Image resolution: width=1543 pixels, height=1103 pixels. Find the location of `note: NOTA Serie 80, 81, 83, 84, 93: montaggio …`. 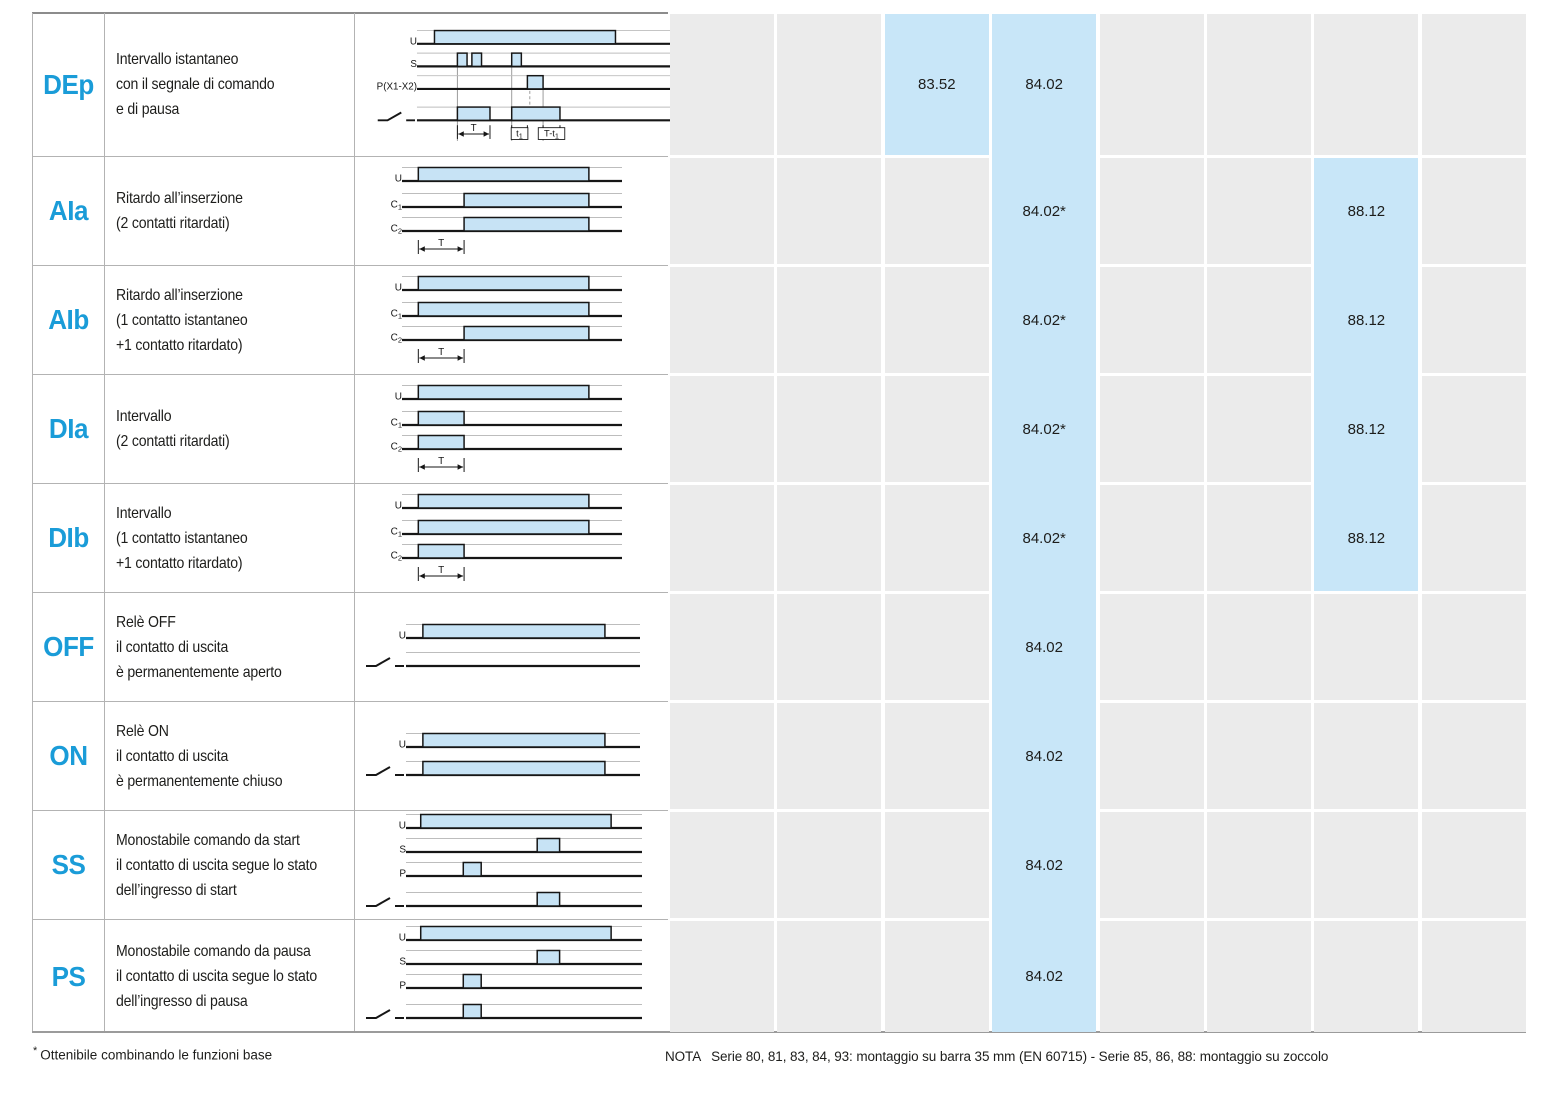

note: NOTA Serie 80, 81, 83, 84, 93: montaggio … is located at coordinates (996, 1056).